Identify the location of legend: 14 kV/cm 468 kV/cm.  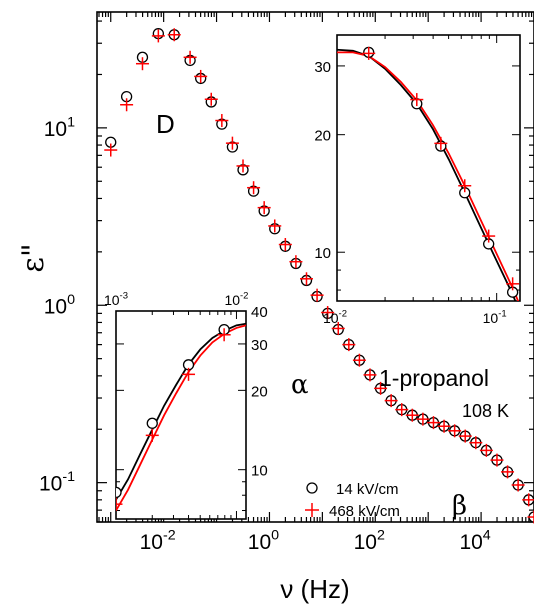
(352, 500).